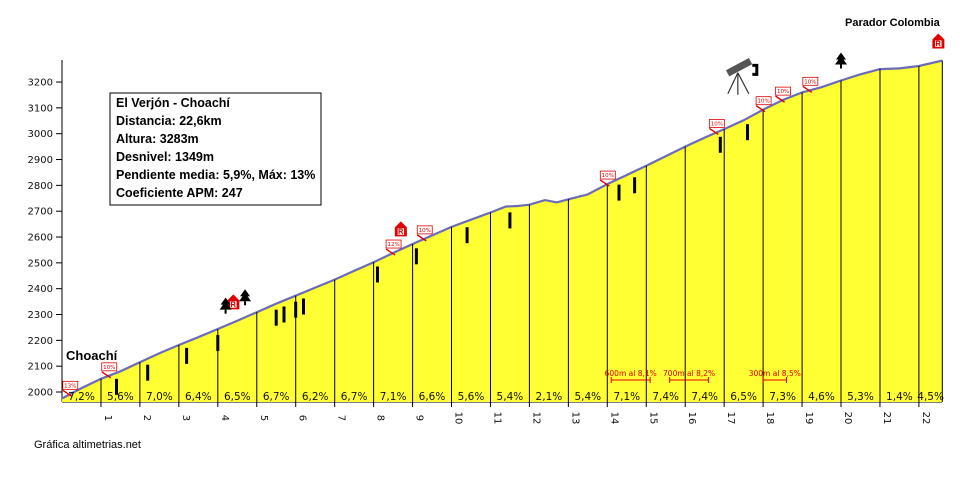 This screenshot has height=480, width=960. What do you see at coordinates (341, 418) in the screenshot?
I see `x-tick-label: 7` at bounding box center [341, 418].